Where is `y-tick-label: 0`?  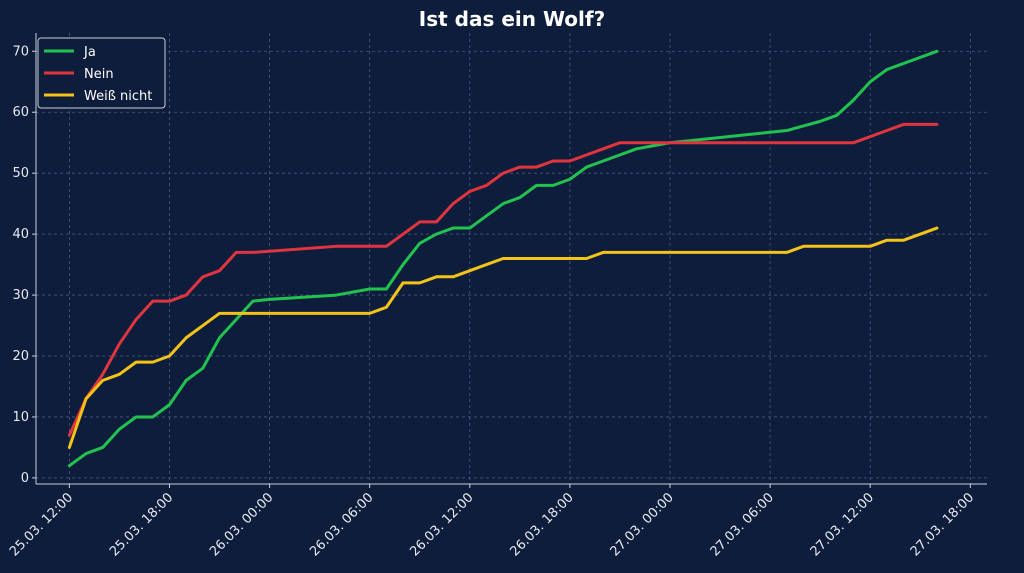 y-tick-label: 0 is located at coordinates (25, 478).